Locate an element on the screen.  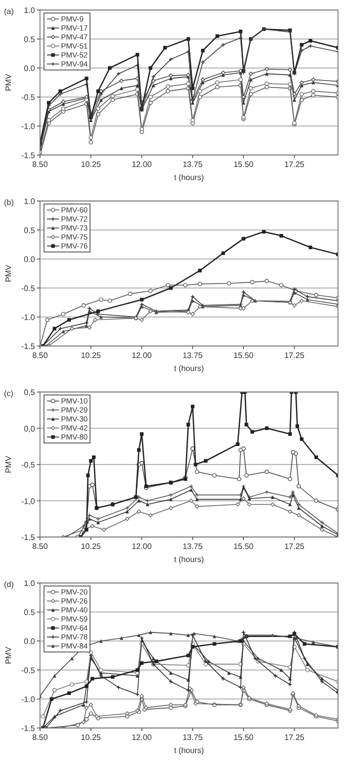
y-tick-label: 0,5 is located at coordinates (30, 392).